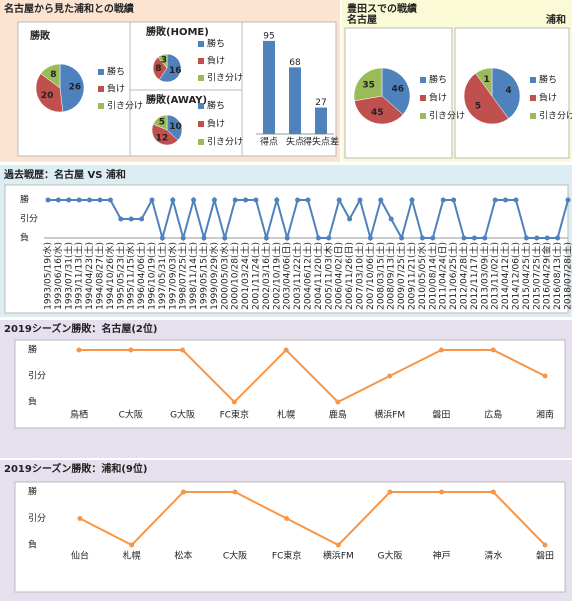 This screenshot has width=572, height=601. I want to click on data-label: 26, so click(75, 88).